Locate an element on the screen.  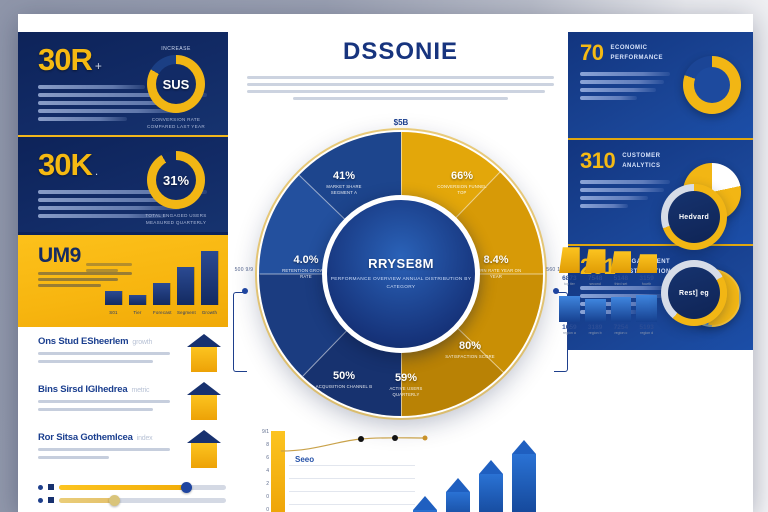
bar-value: 7548 is located at coordinates (595, 279).